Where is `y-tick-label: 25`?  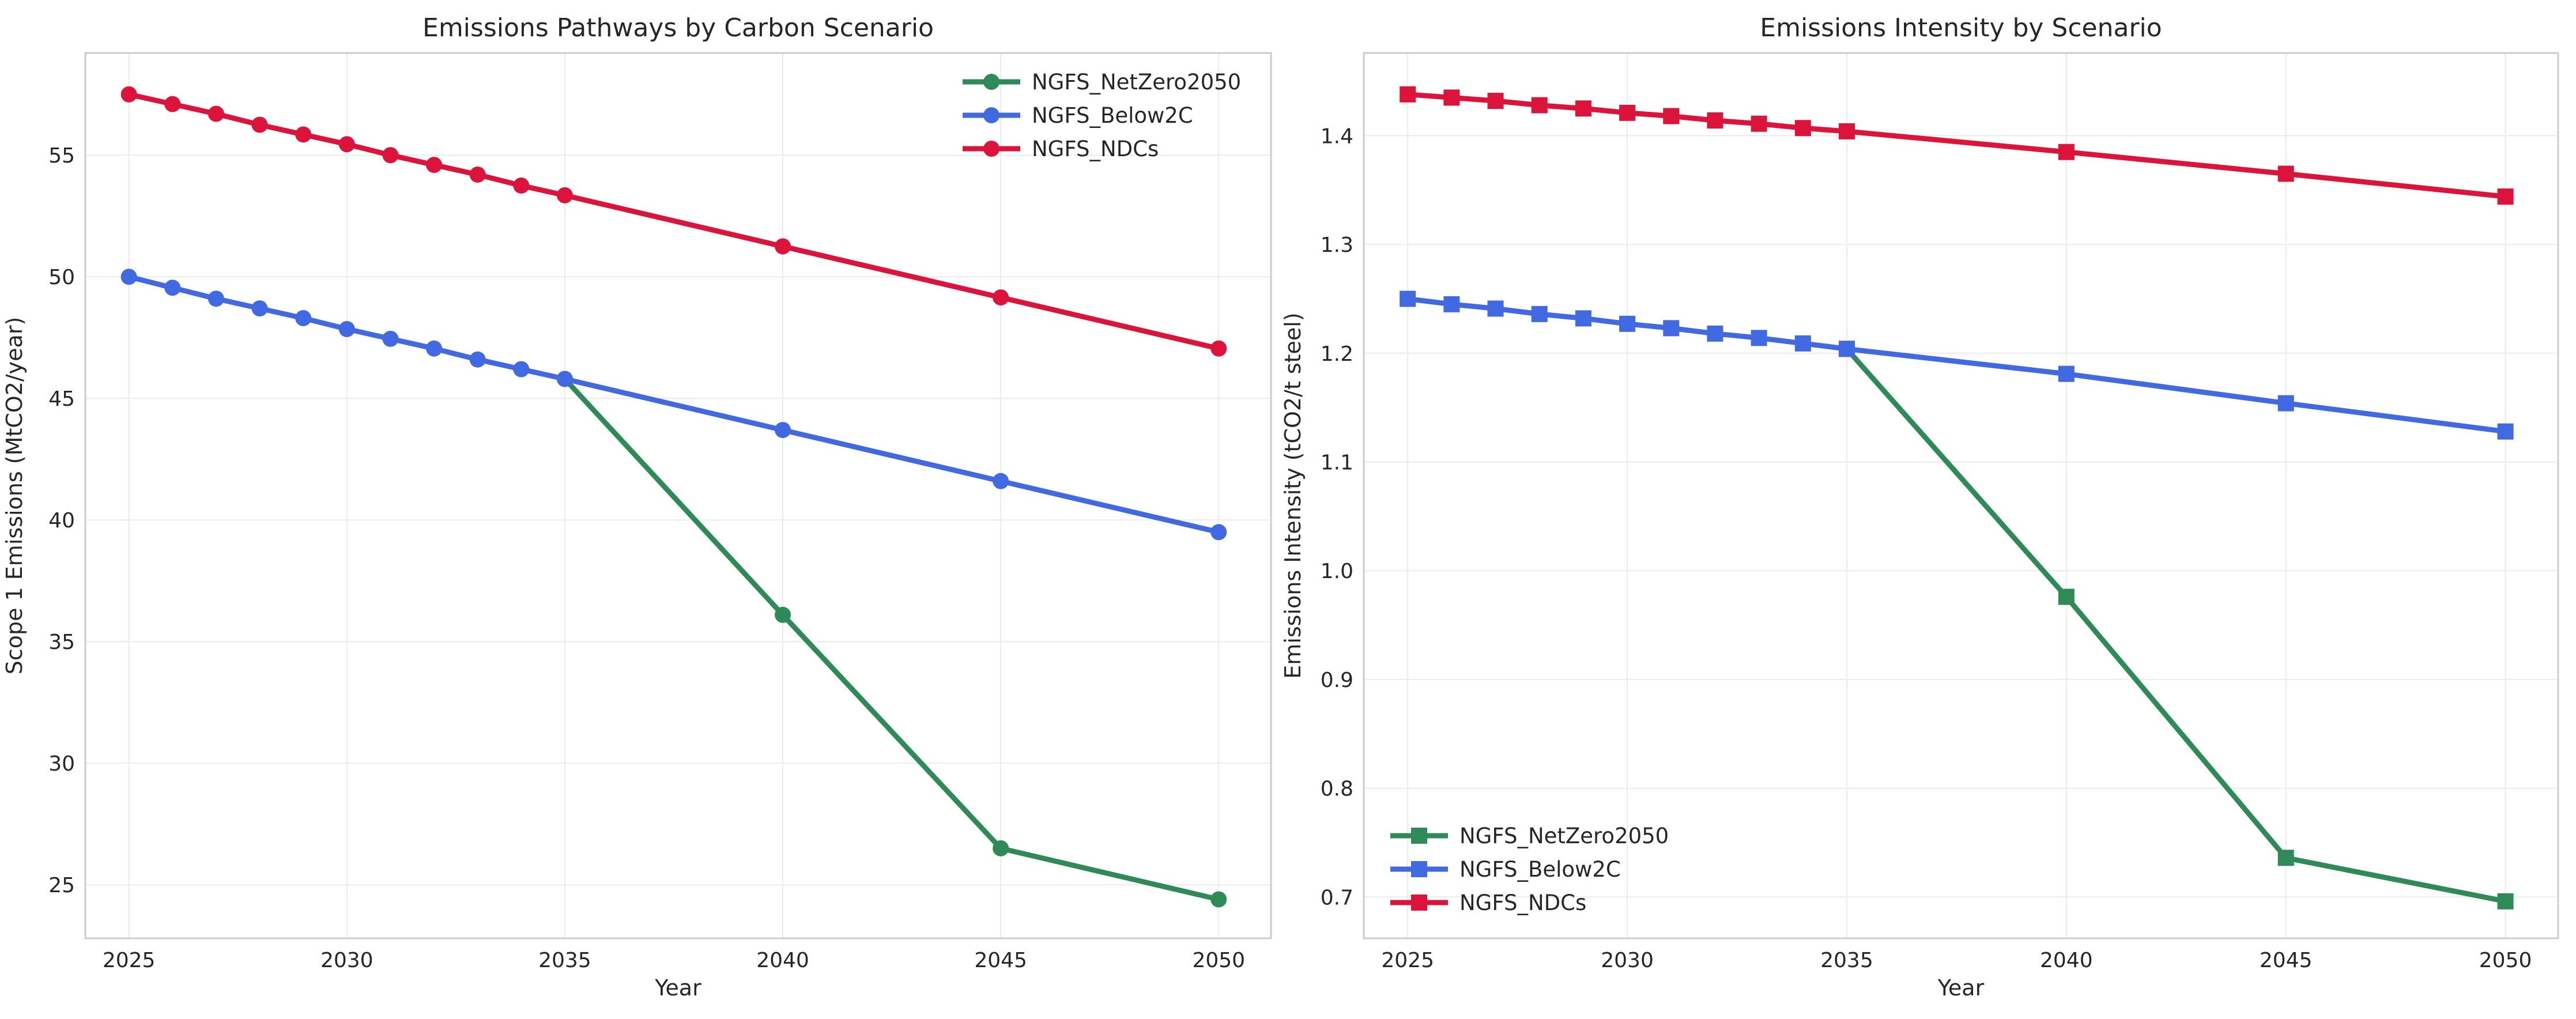 y-tick-label: 25 is located at coordinates (61, 885).